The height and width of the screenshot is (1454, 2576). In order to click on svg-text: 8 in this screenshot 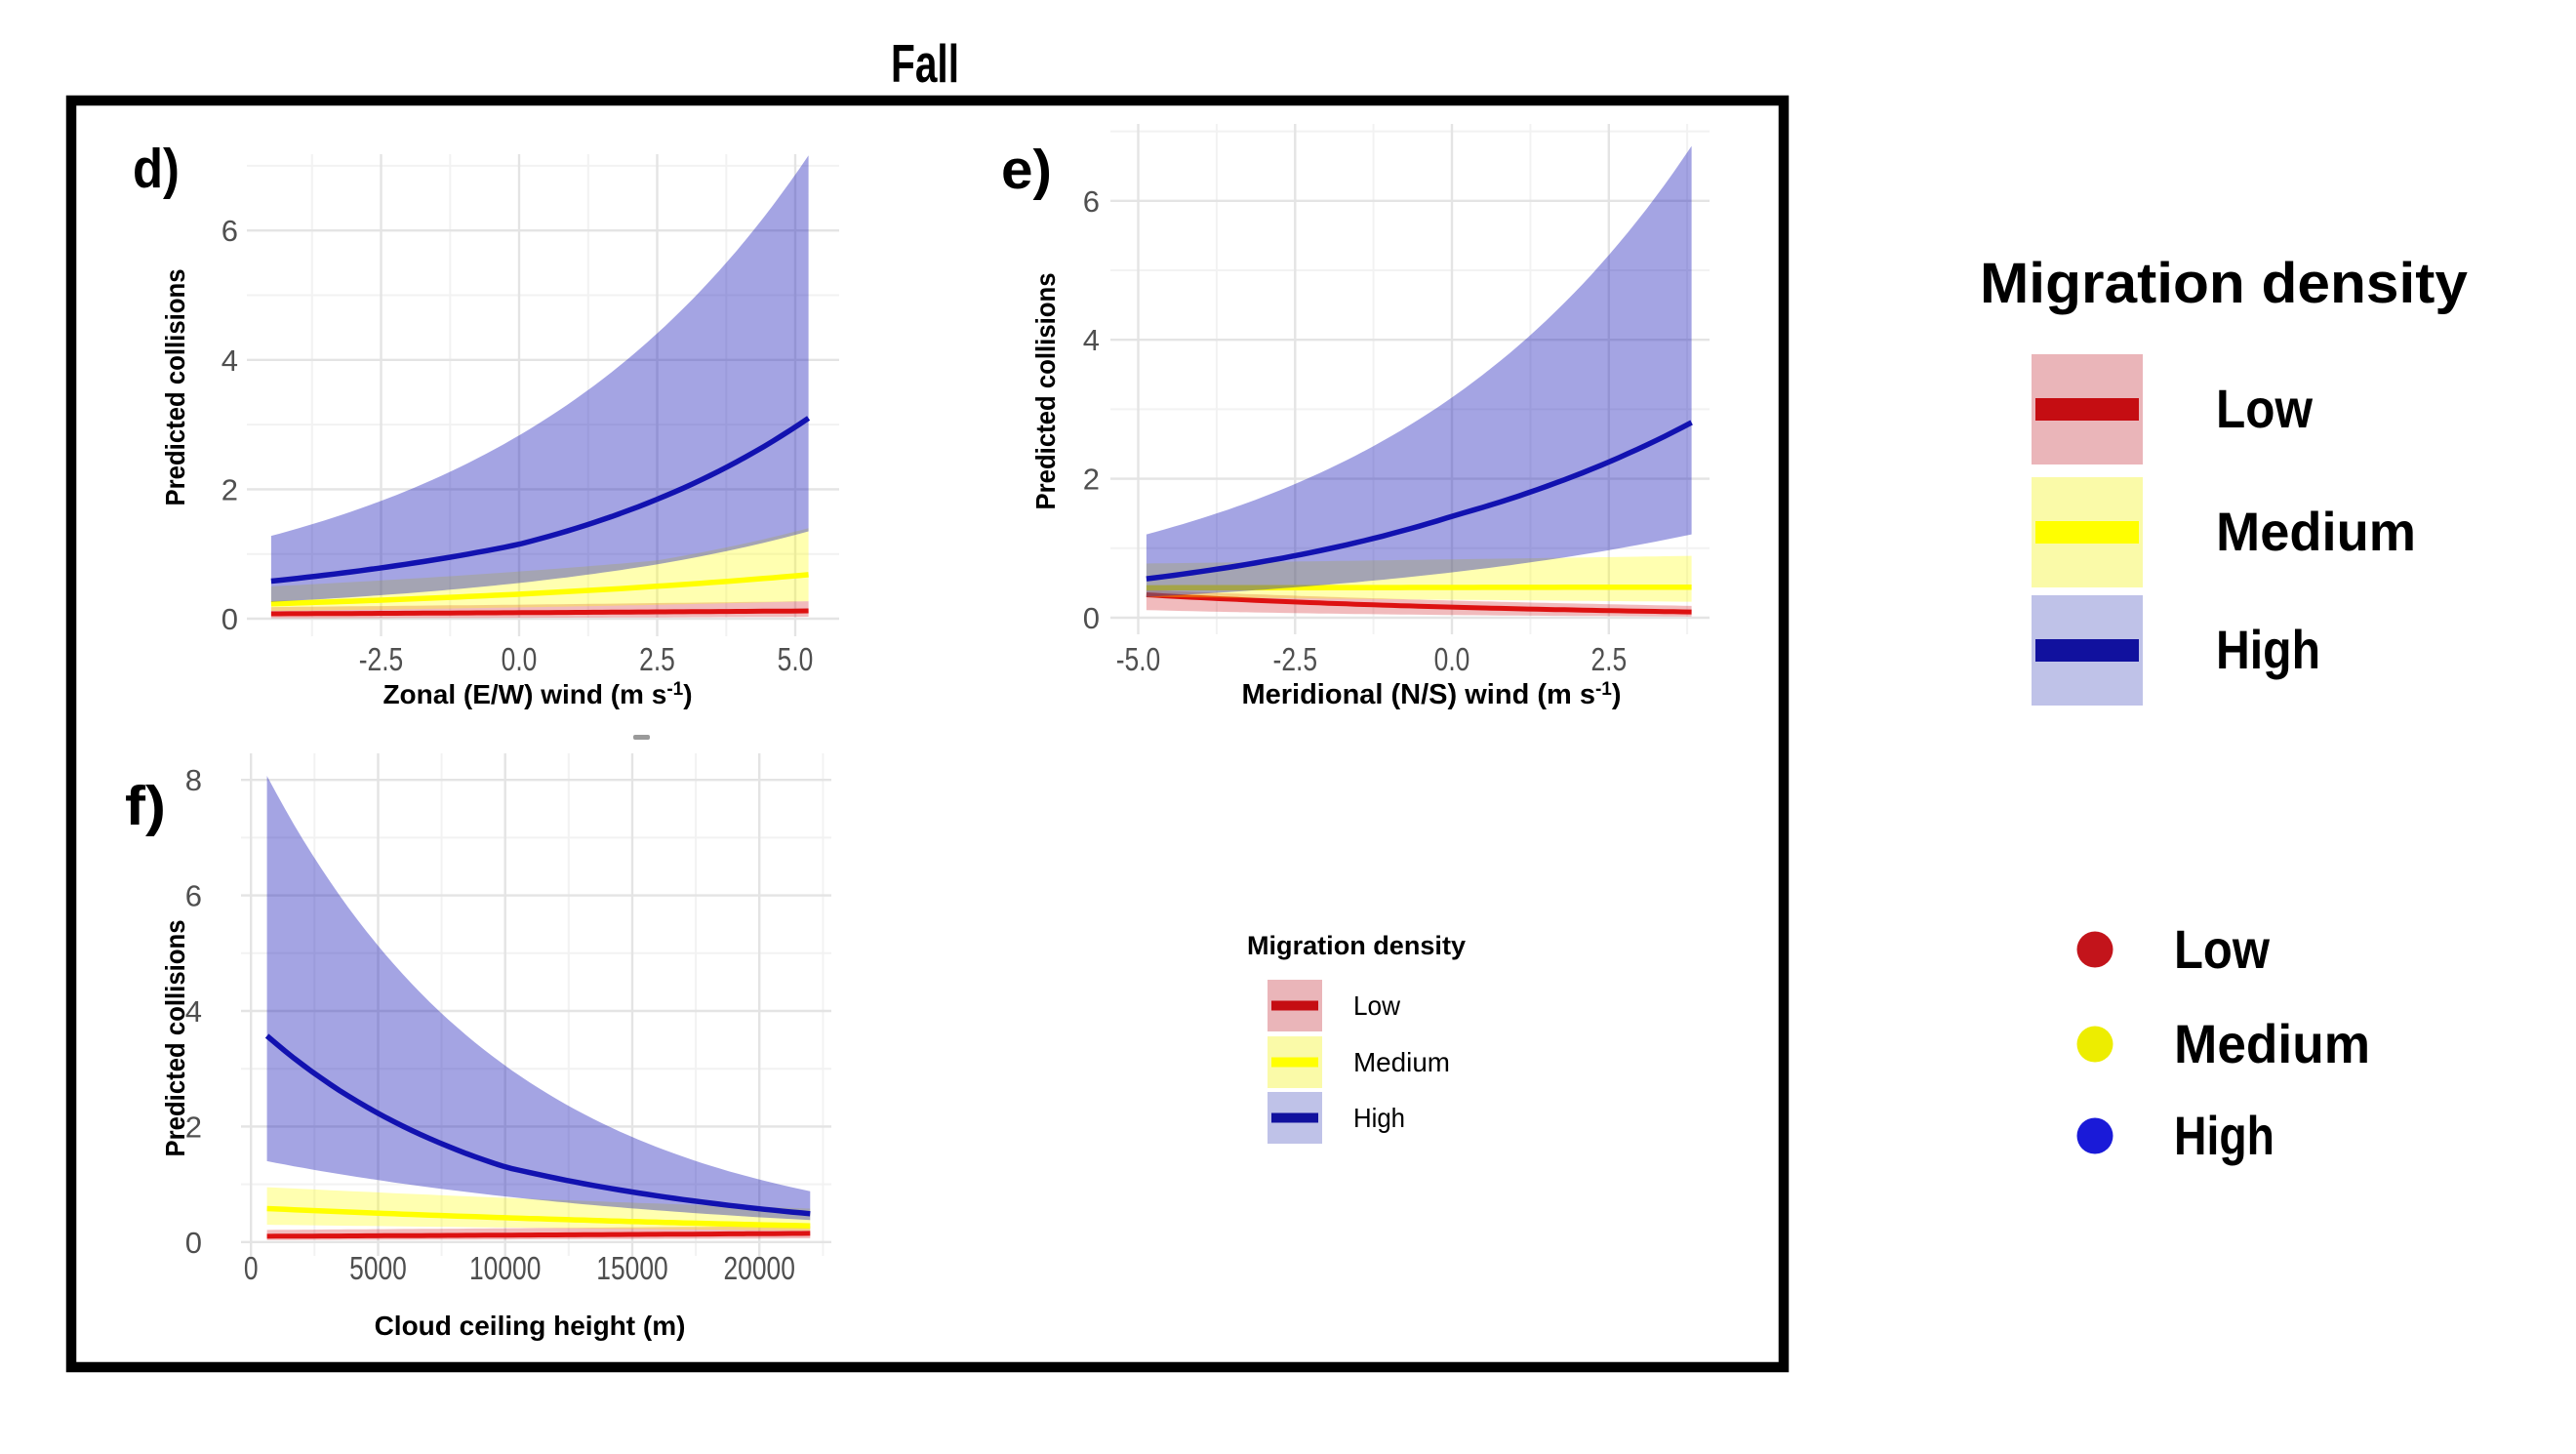, I will do `click(193, 780)`.